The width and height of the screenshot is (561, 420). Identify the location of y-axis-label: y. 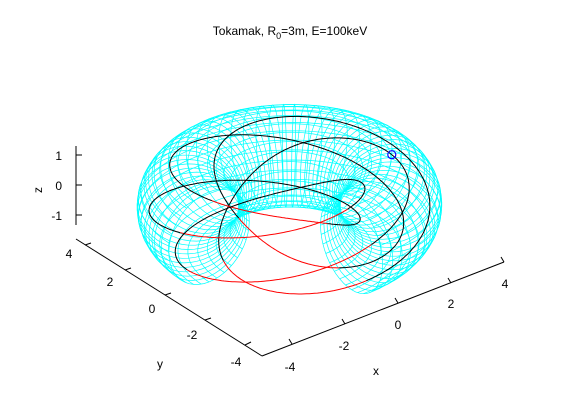
(160, 364).